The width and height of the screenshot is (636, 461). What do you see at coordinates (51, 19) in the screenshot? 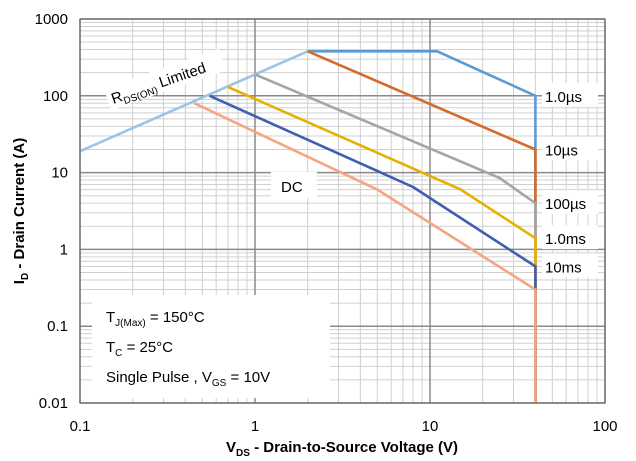
I see `y-tick-label: 1000` at bounding box center [51, 19].